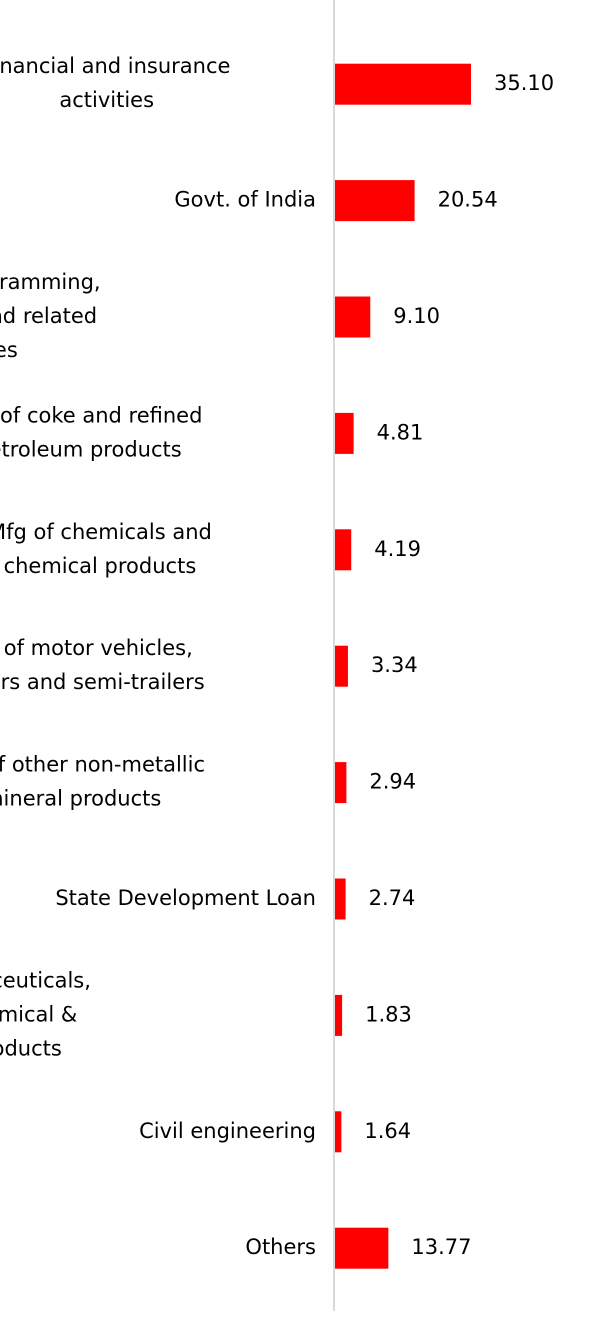  What do you see at coordinates (106, 549) in the screenshot?
I see `category-label: Mfg of chemicals and chemical products` at bounding box center [106, 549].